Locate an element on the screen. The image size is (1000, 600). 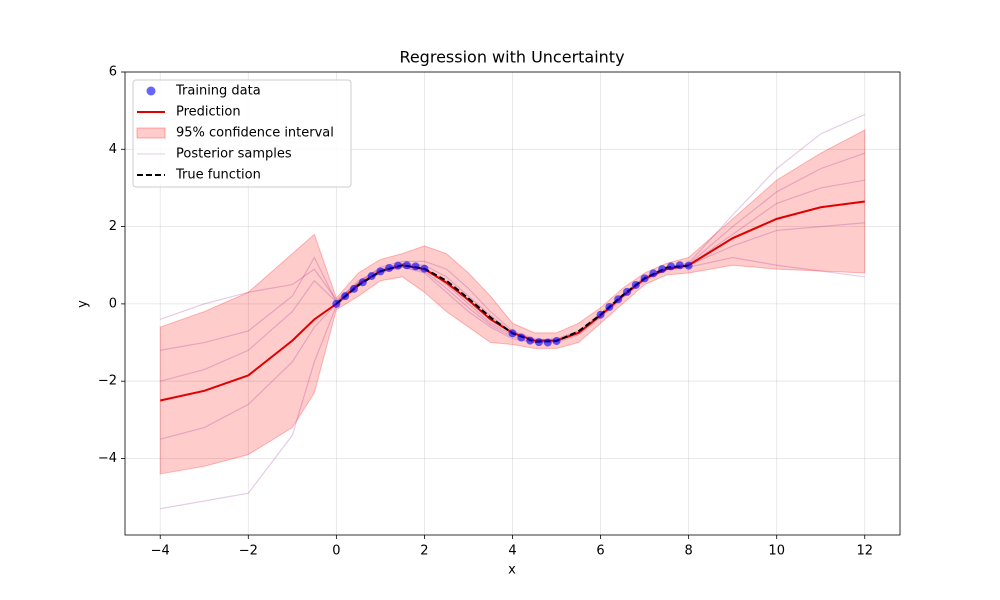
y-tick-label: −2 is located at coordinates (107, 381).